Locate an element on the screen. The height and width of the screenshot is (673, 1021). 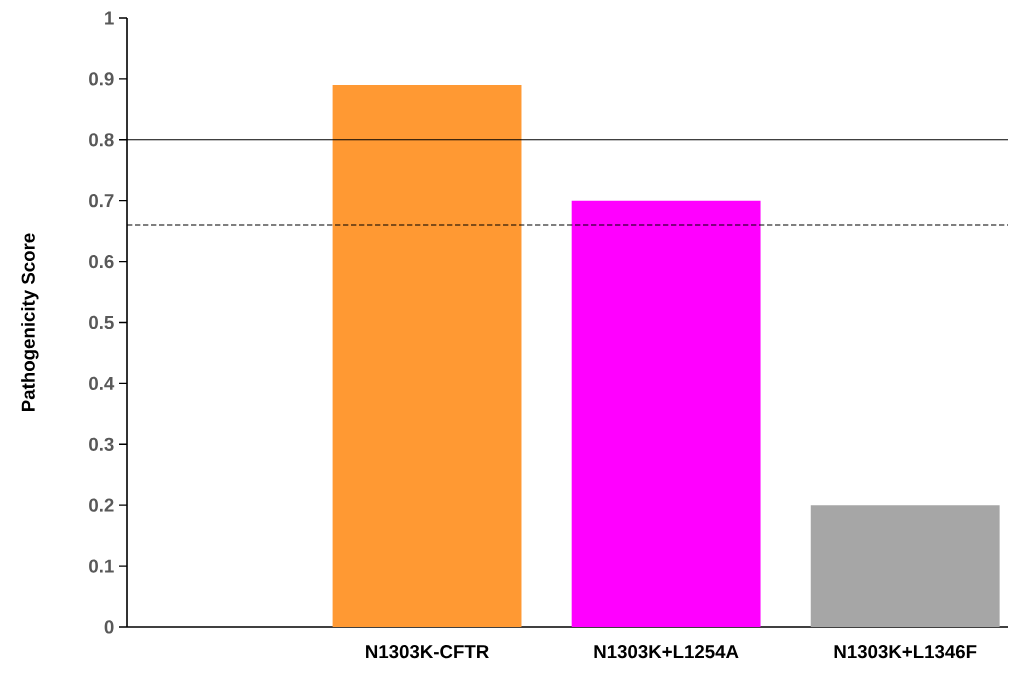
x-tick-label: N1303K-CFTR is located at coordinates (427, 652).